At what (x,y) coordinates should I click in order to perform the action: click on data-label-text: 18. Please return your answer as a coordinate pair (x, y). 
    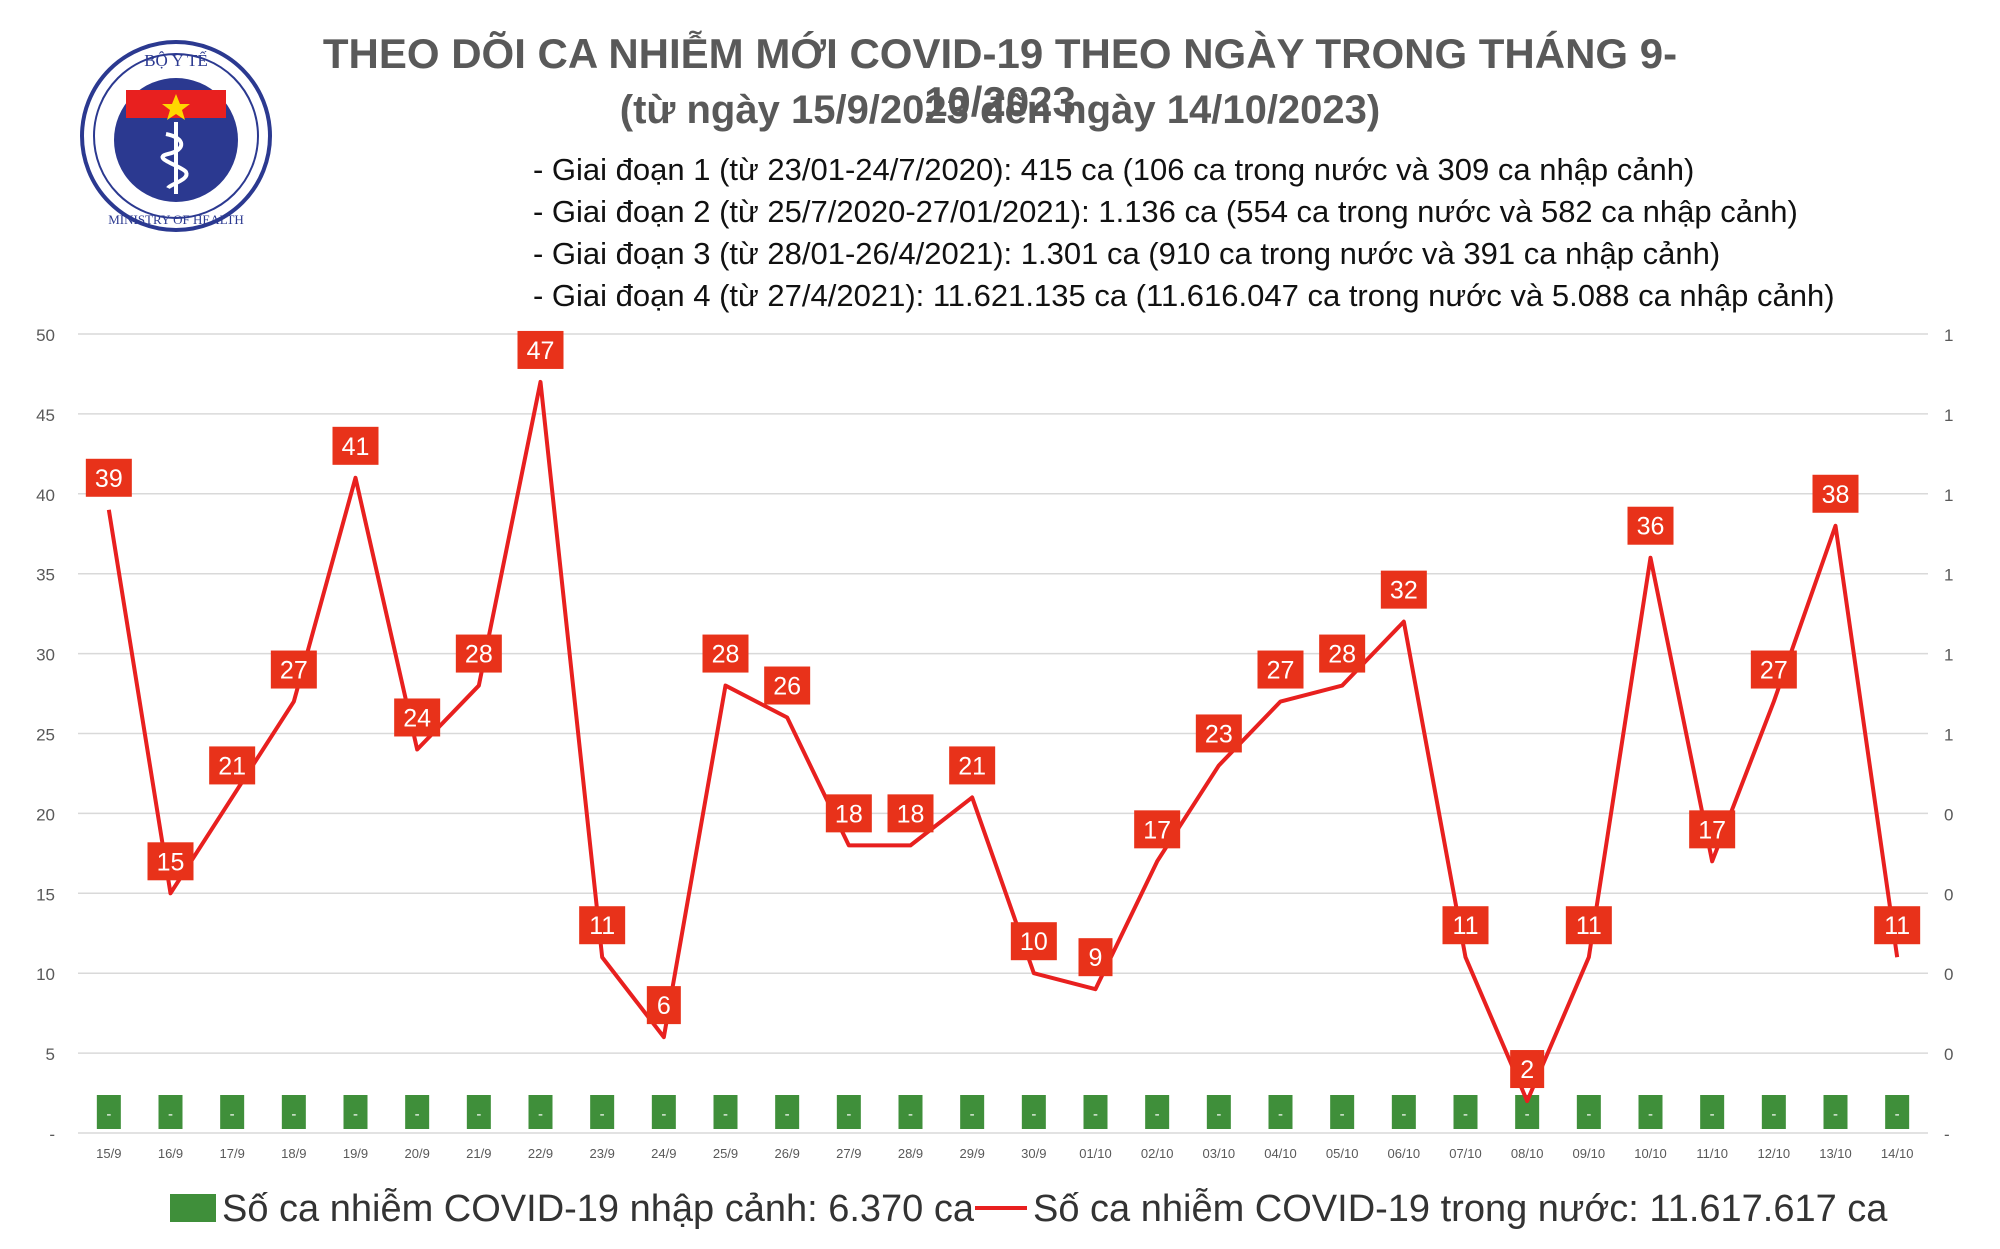
    Looking at the image, I should click on (911, 814).